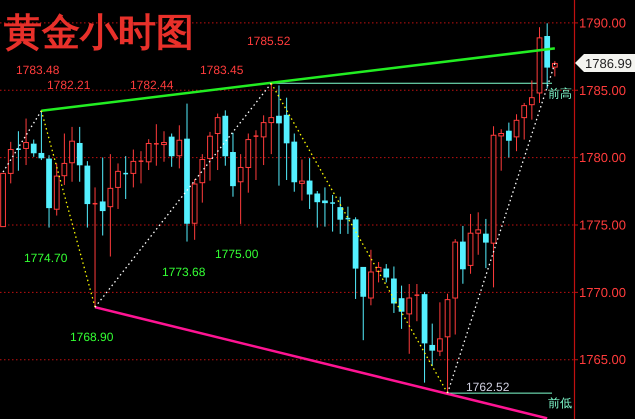  I want to click on annotation: 1782.21, so click(69, 85).